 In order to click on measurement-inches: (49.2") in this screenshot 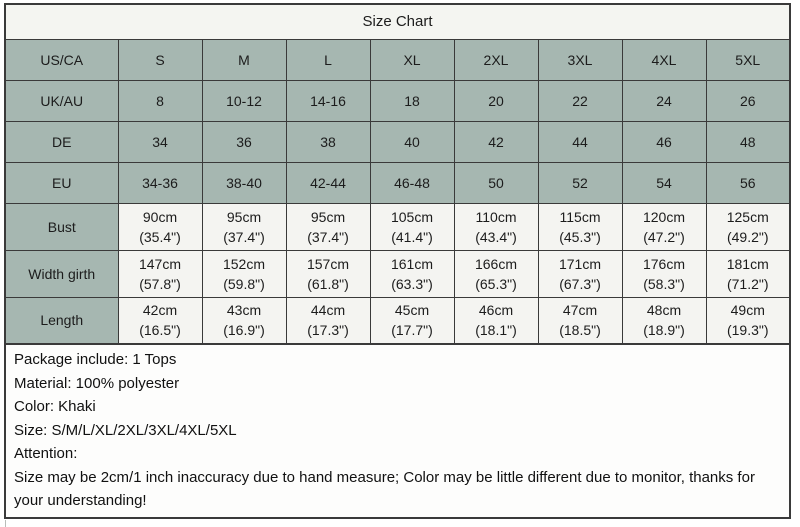, I will do `click(747, 236)`.